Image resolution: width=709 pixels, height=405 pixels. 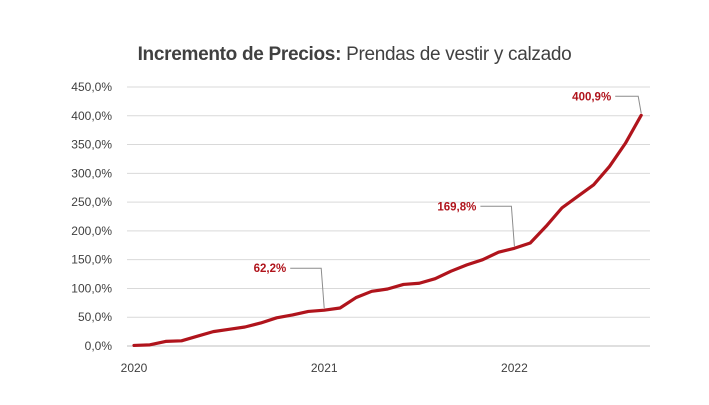 I want to click on annotation-label: 400,9%, so click(x=591, y=97).